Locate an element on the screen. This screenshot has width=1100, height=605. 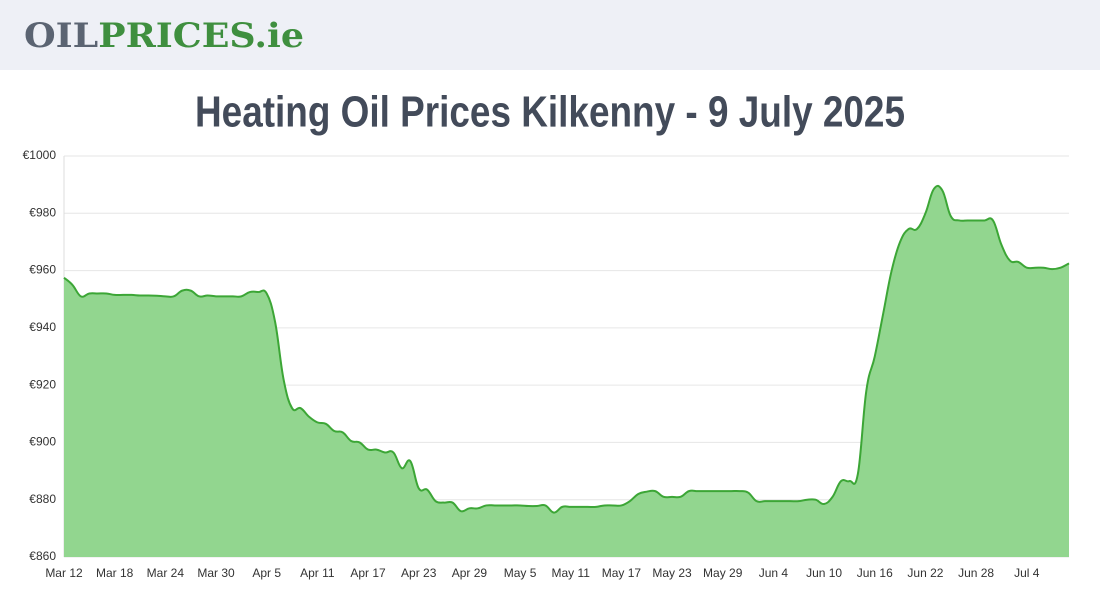
x-tick-label: May 29 is located at coordinates (723, 573).